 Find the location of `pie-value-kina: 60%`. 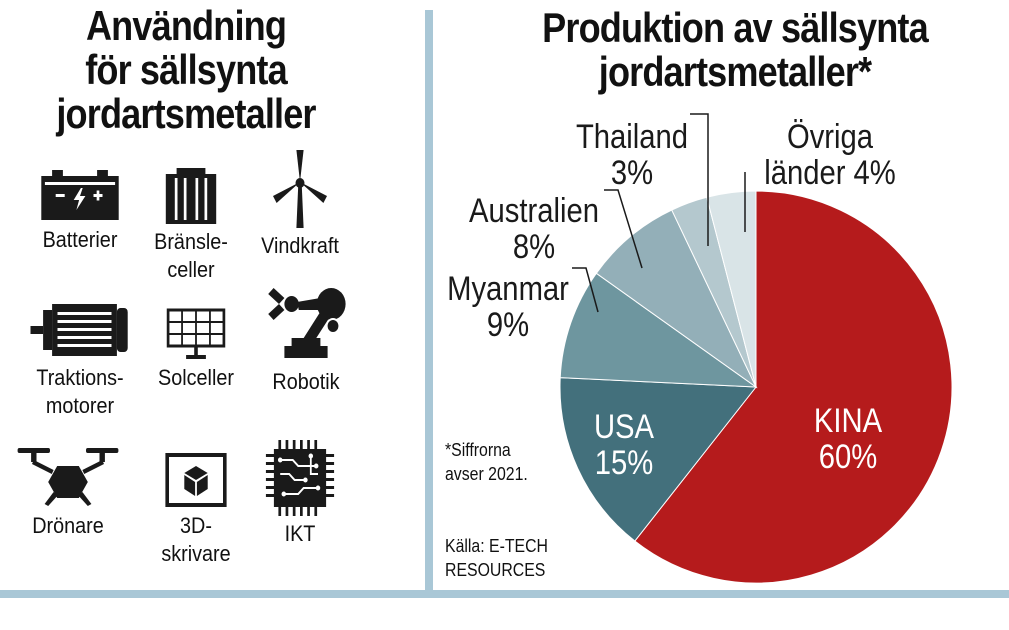

pie-value-kina: 60% is located at coordinates (848, 456).